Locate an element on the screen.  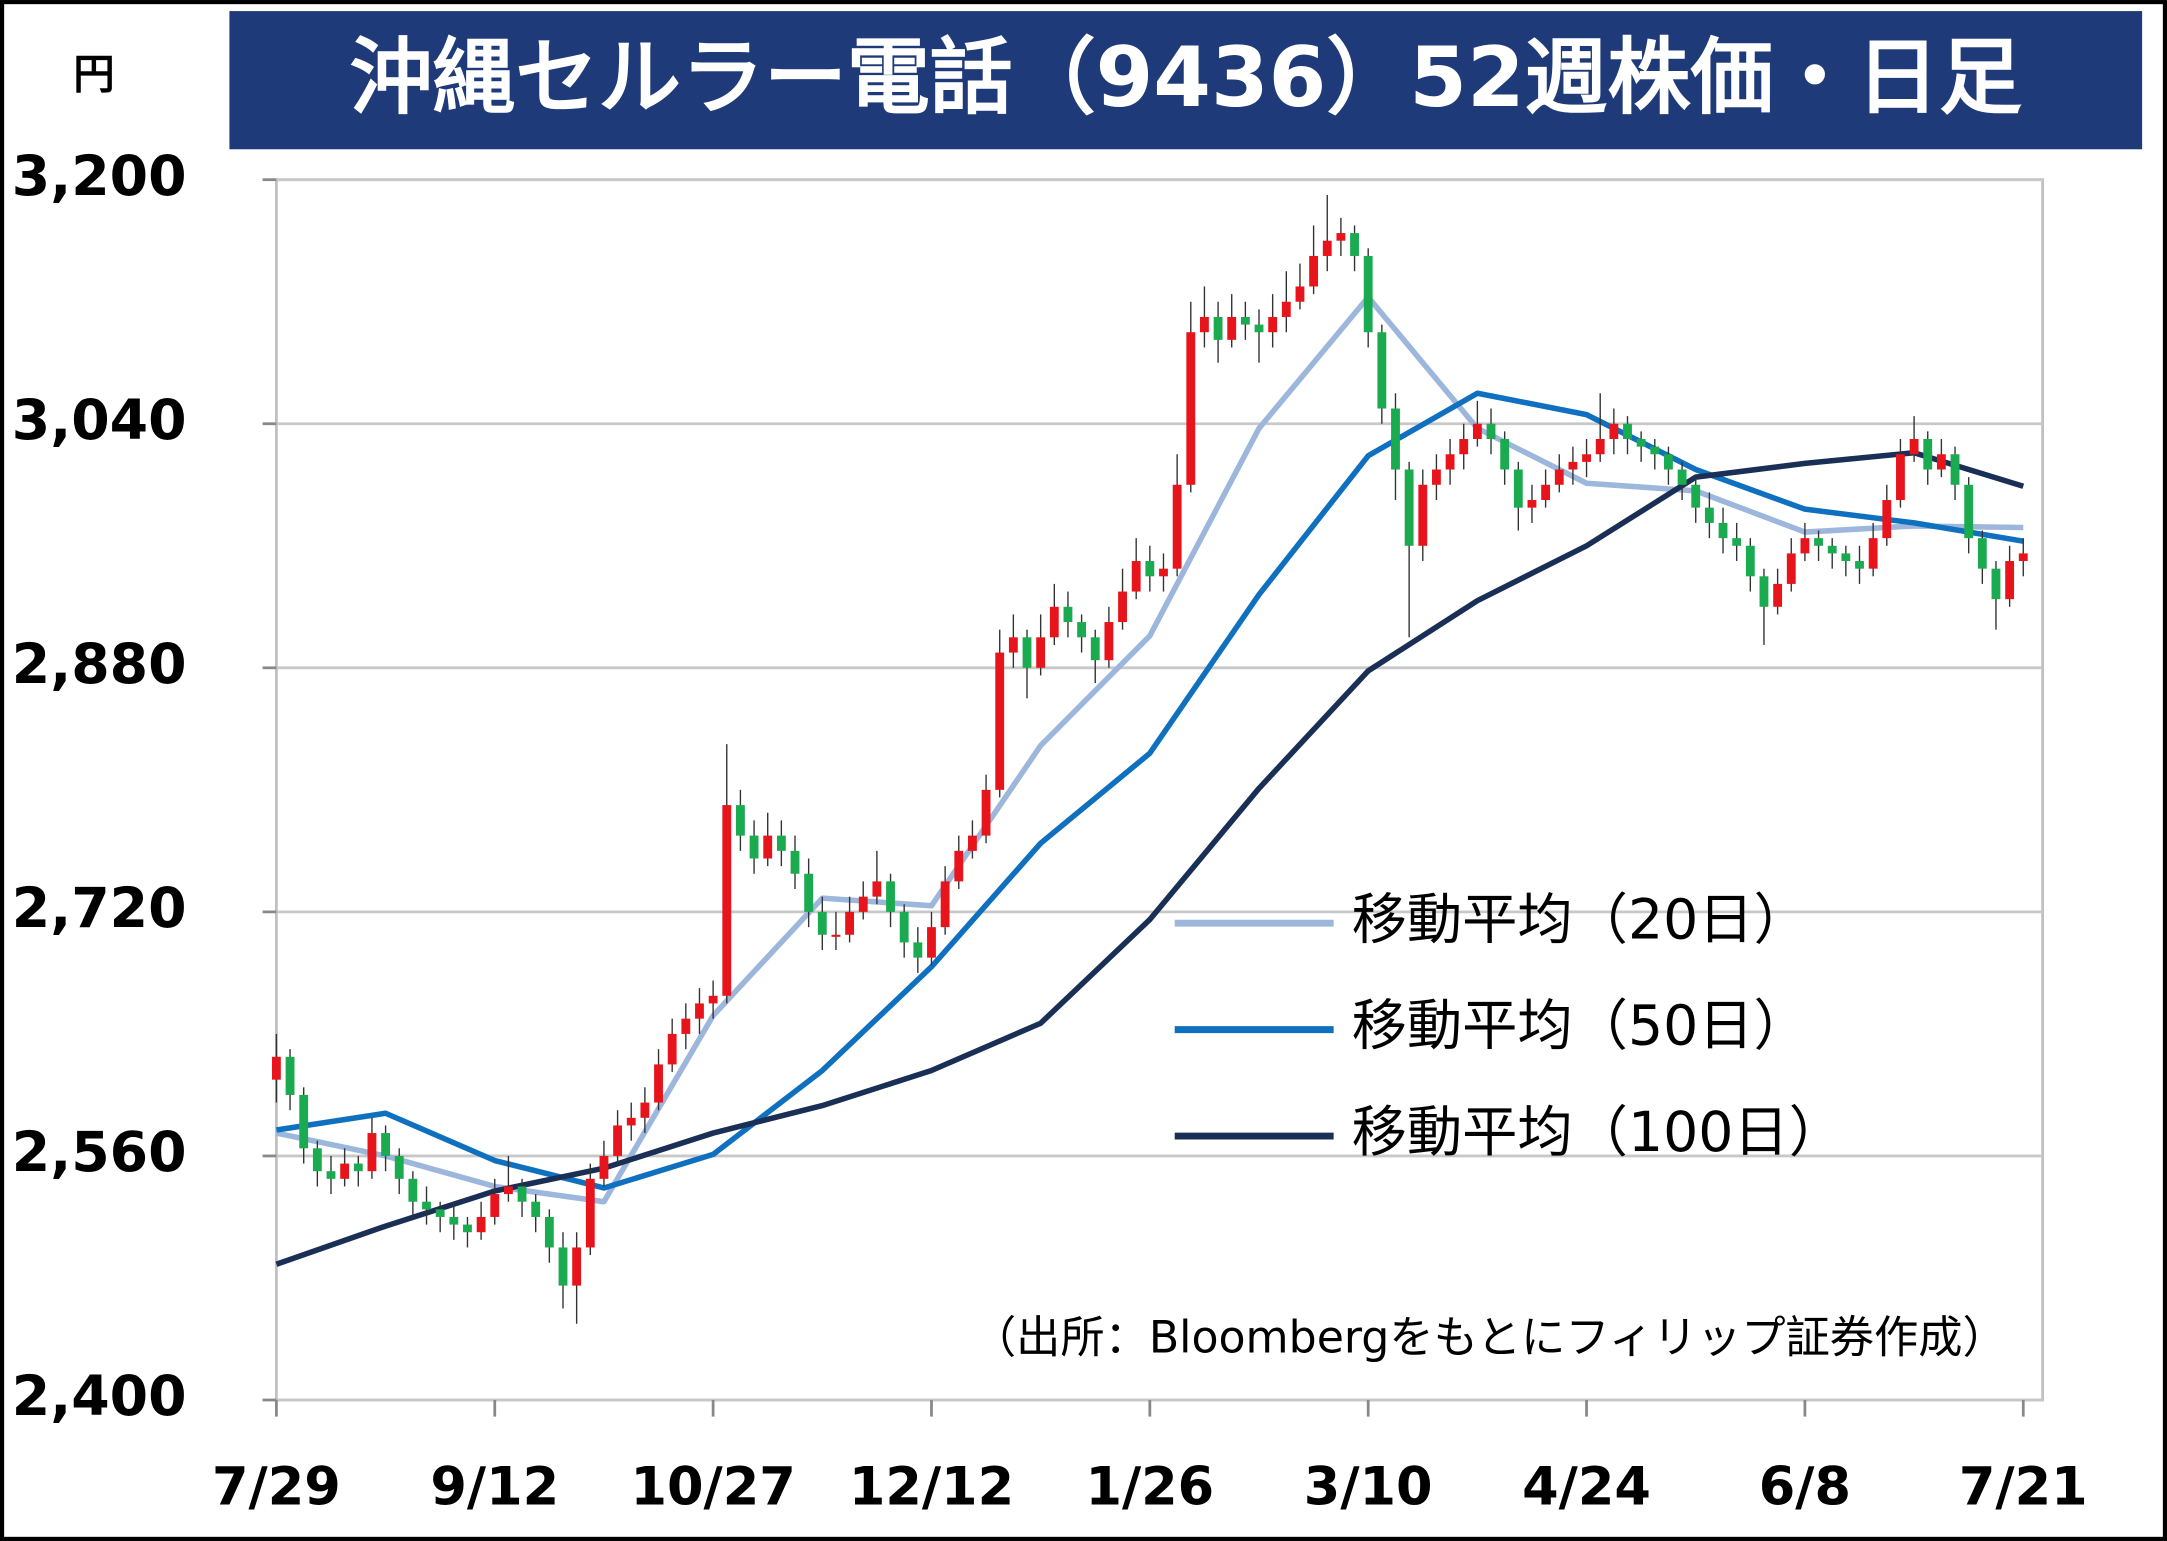
legend-label: 移動平均（50日） is located at coordinates (1580, 1027).